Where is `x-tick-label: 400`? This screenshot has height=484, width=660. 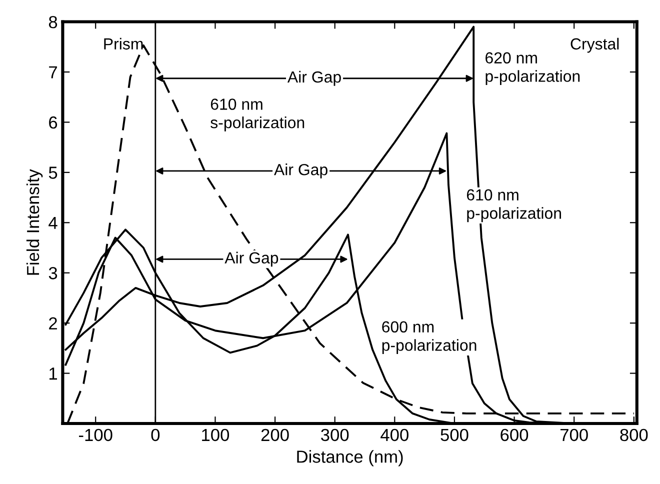 x-tick-label: 400 is located at coordinates (394, 435).